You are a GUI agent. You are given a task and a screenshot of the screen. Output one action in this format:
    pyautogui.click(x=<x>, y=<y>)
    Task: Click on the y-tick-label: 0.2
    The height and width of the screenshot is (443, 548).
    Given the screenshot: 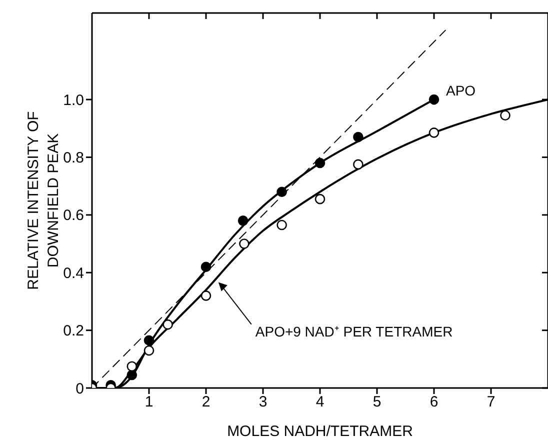 What is the action you would take?
    pyautogui.click(x=73, y=331)
    